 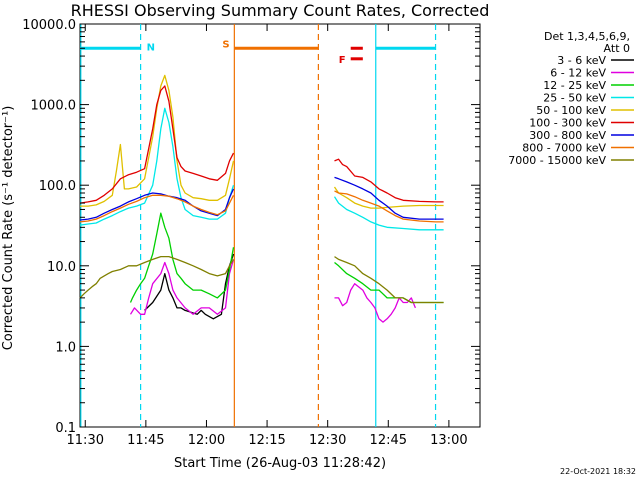 I want to click on legend-header: Det 1,3,4,5,6,9,, so click(x=587, y=36).